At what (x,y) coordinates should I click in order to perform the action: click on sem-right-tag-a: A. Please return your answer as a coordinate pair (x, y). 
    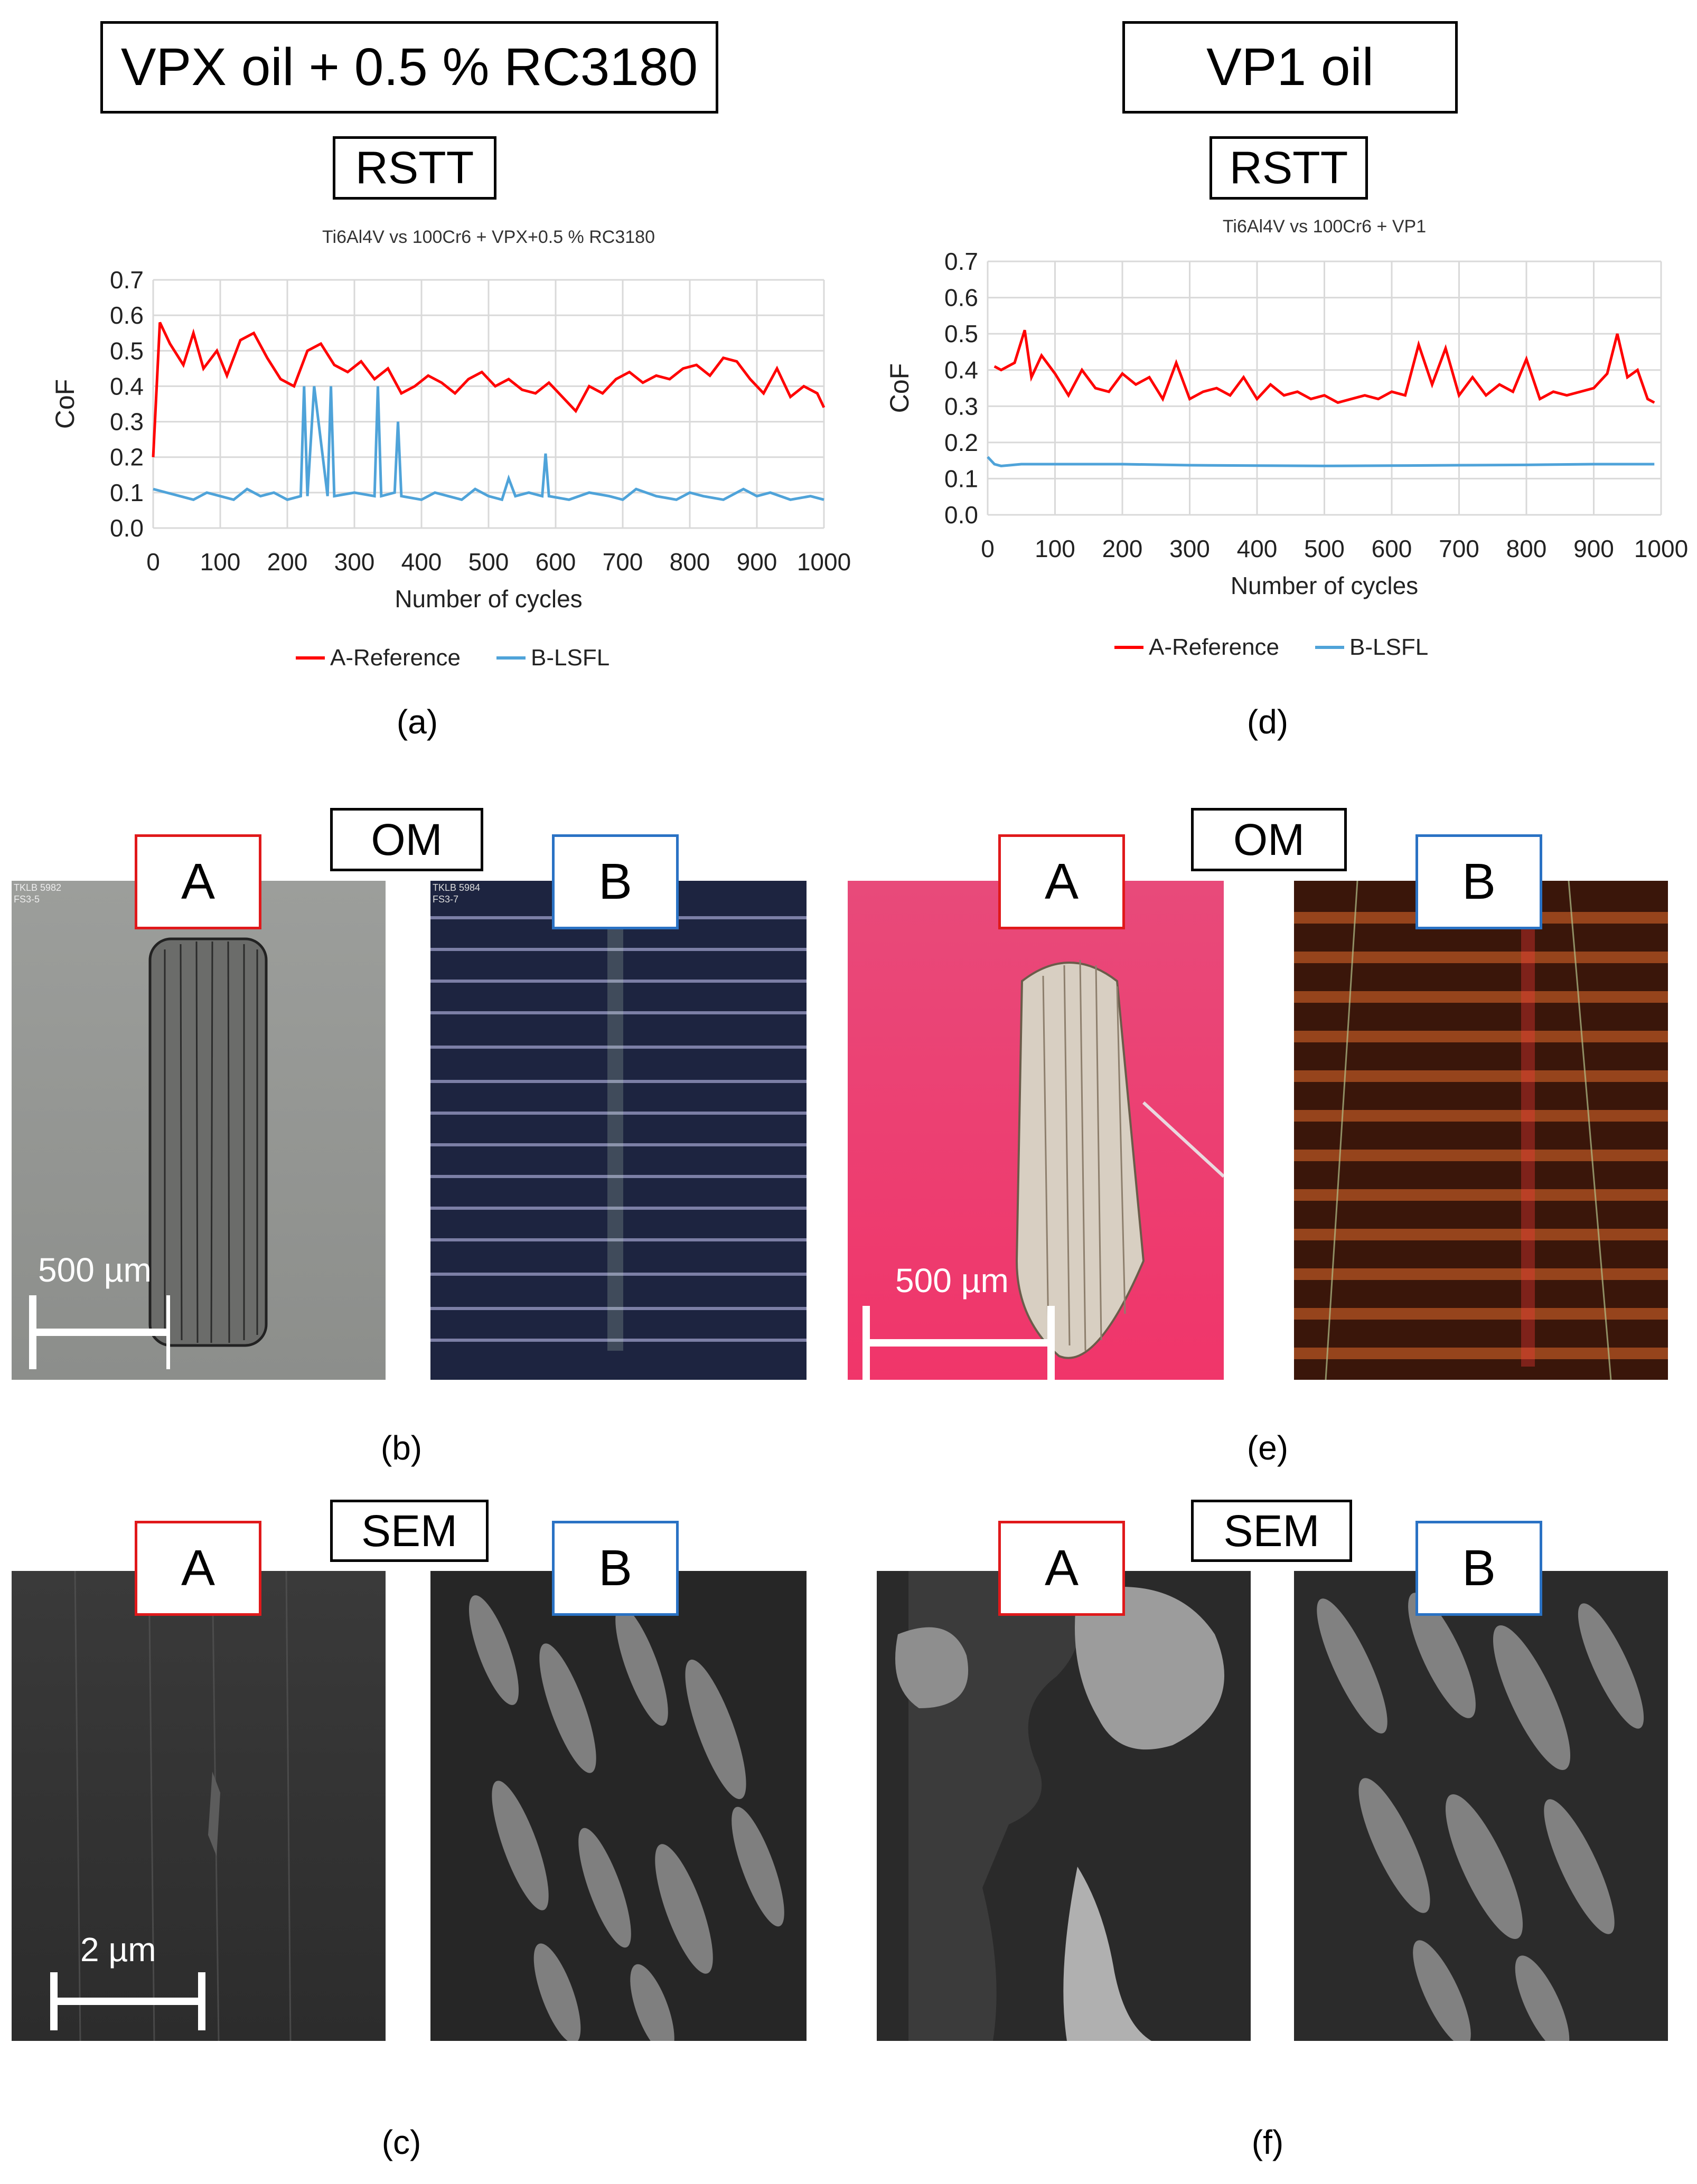
    Looking at the image, I should click on (1061, 1568).